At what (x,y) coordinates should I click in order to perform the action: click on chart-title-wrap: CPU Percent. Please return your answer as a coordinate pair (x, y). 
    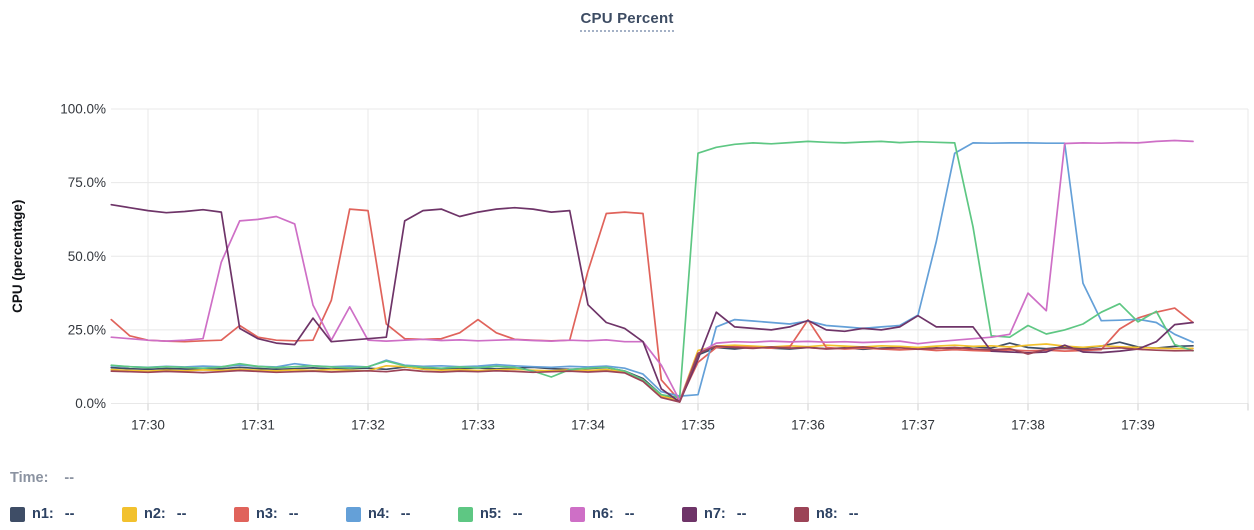
    Looking at the image, I should click on (627, 19).